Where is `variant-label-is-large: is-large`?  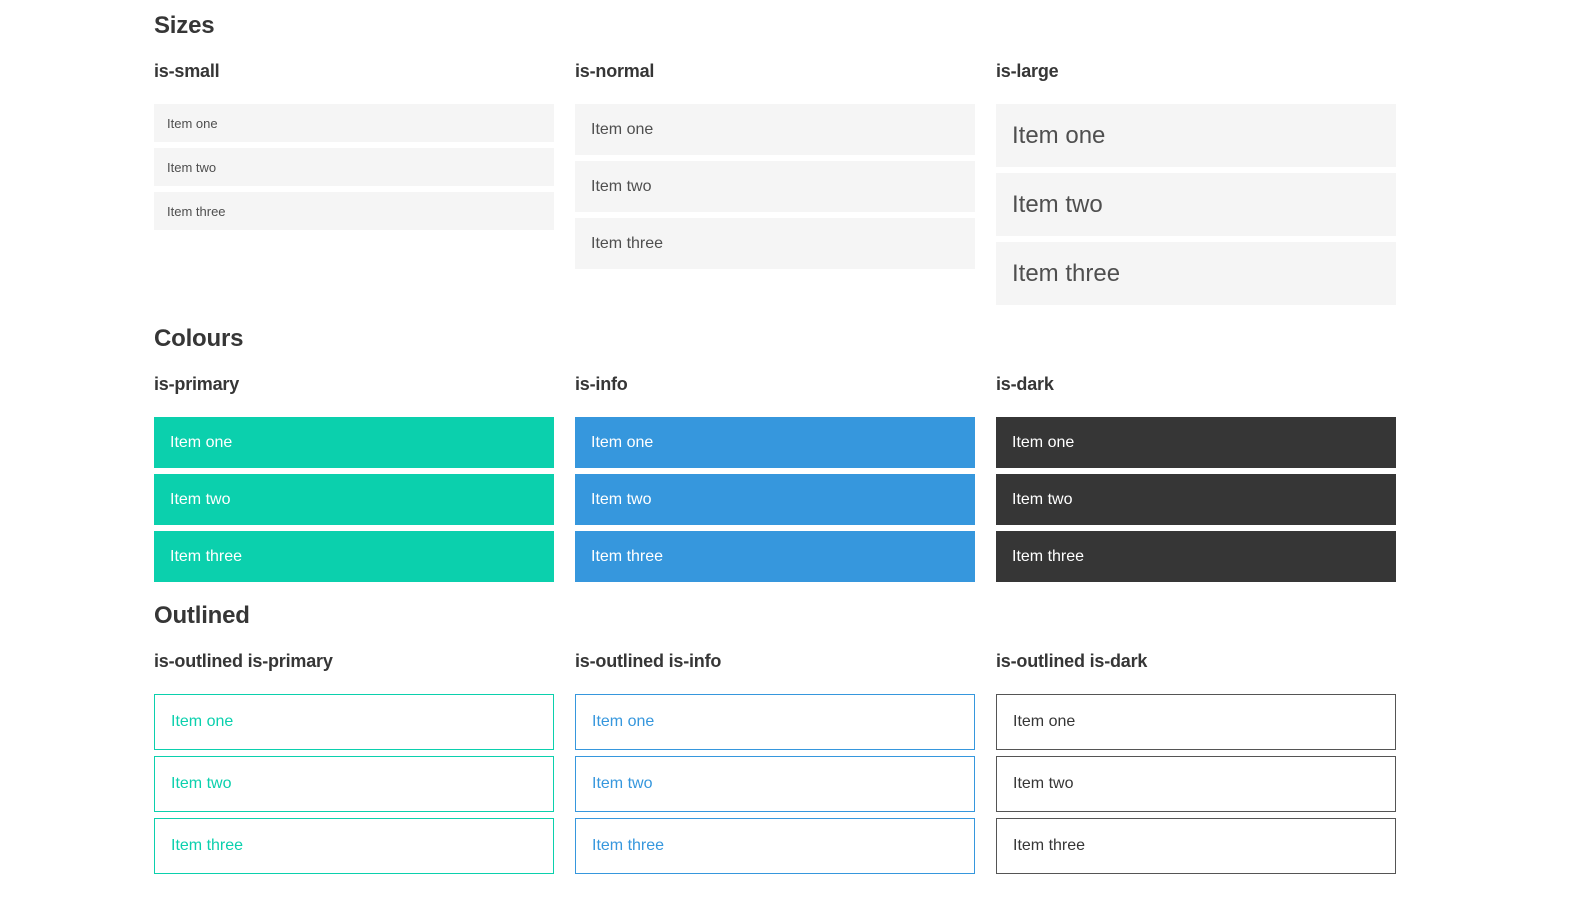 variant-label-is-large: is-large is located at coordinates (1027, 71).